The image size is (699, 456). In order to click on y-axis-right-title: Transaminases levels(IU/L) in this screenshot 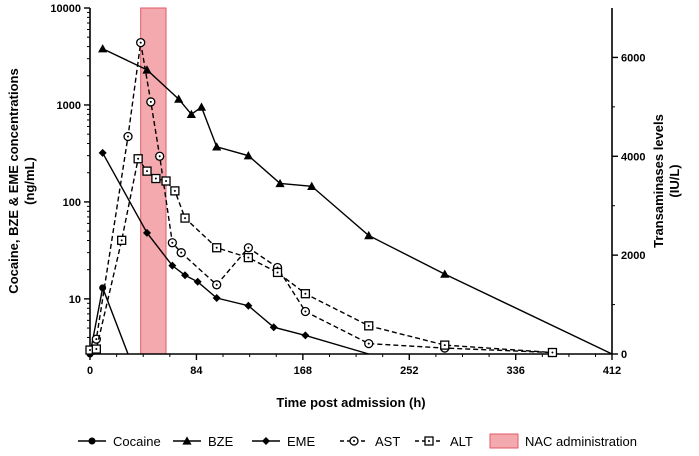, I will do `click(666, 181)`.